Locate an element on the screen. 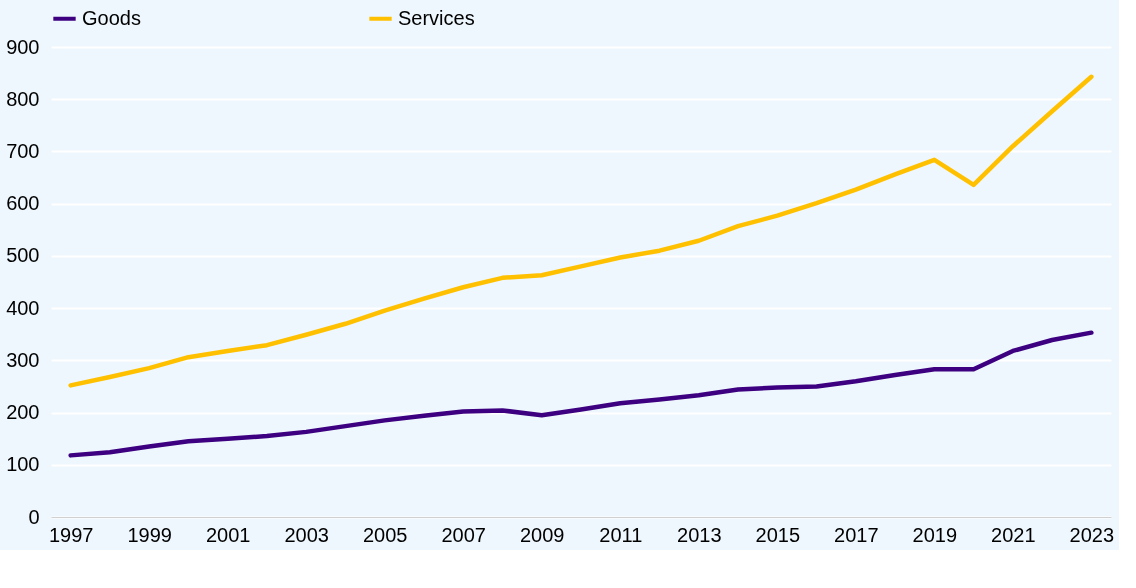 The image size is (1136, 588). y-tick-label: 100 is located at coordinates (23, 464).